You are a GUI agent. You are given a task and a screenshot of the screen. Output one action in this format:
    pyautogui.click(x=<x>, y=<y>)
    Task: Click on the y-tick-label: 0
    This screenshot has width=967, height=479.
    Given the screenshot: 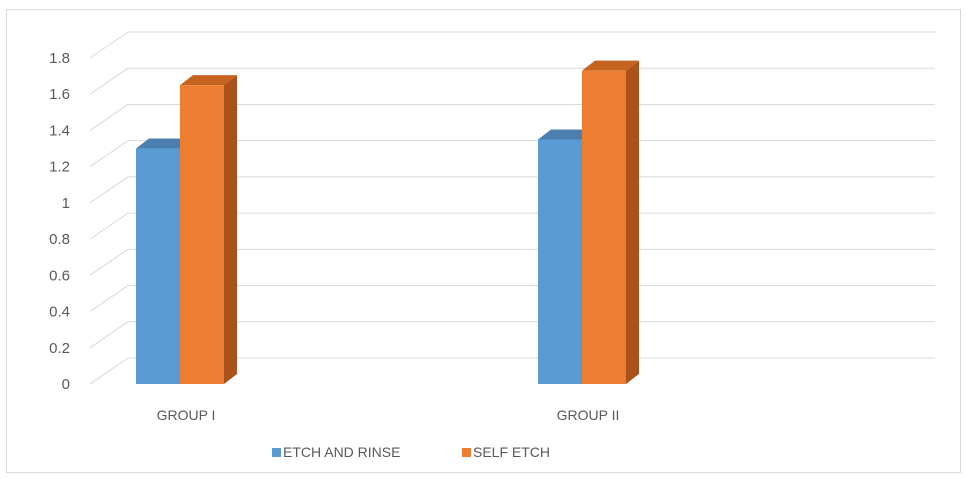 What is the action you would take?
    pyautogui.click(x=66, y=384)
    